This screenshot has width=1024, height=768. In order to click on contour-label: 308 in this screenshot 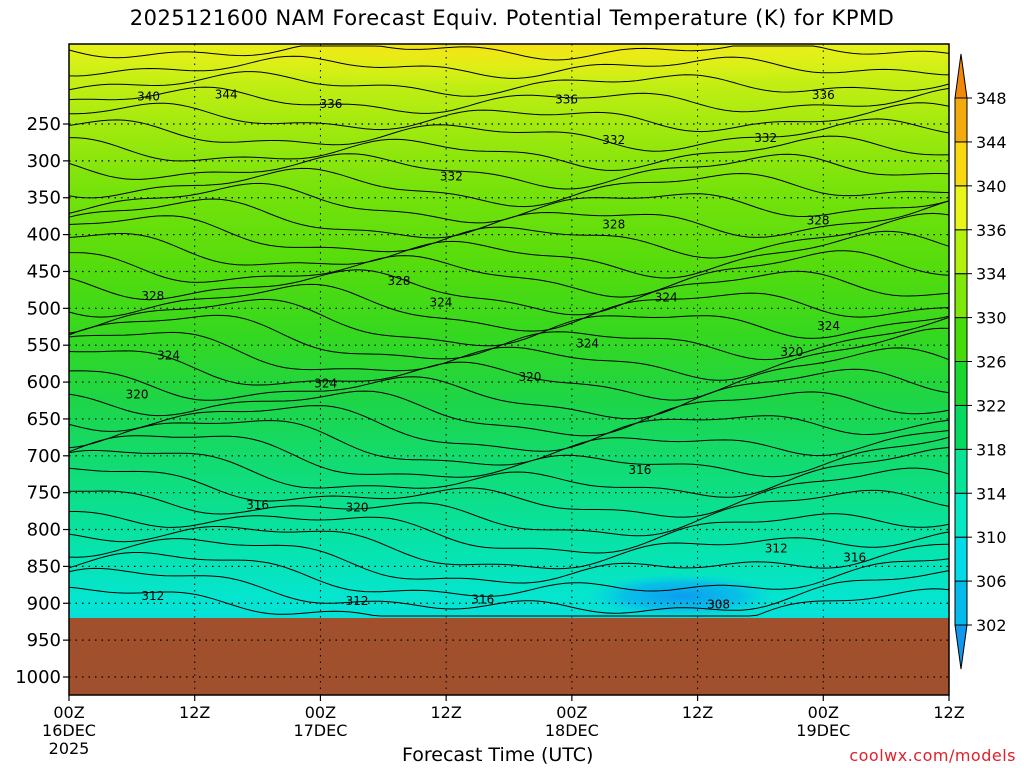, I will do `click(718, 605)`.